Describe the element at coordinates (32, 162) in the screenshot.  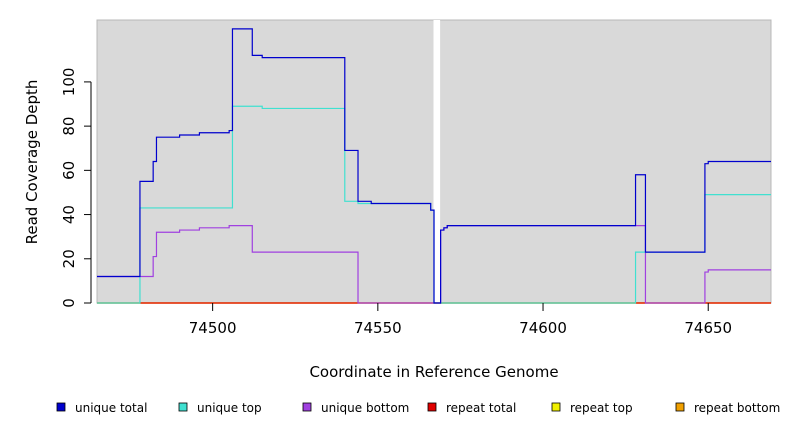
I see `y-axis-title: Read Coverage Depth` at that location.